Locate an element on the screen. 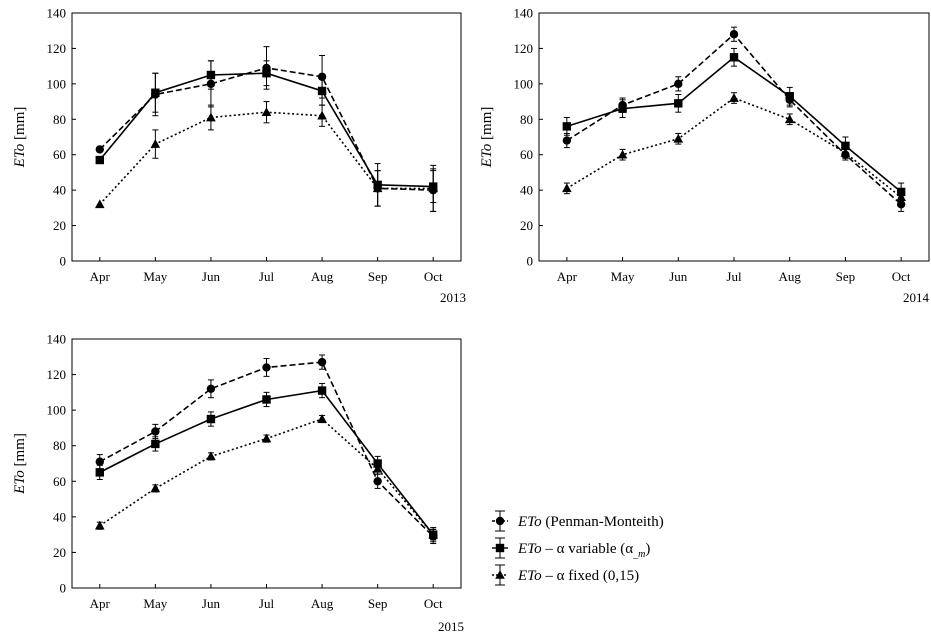  legend-item-pm: ETo (Penman-Monteith) is located at coordinates (578, 521).